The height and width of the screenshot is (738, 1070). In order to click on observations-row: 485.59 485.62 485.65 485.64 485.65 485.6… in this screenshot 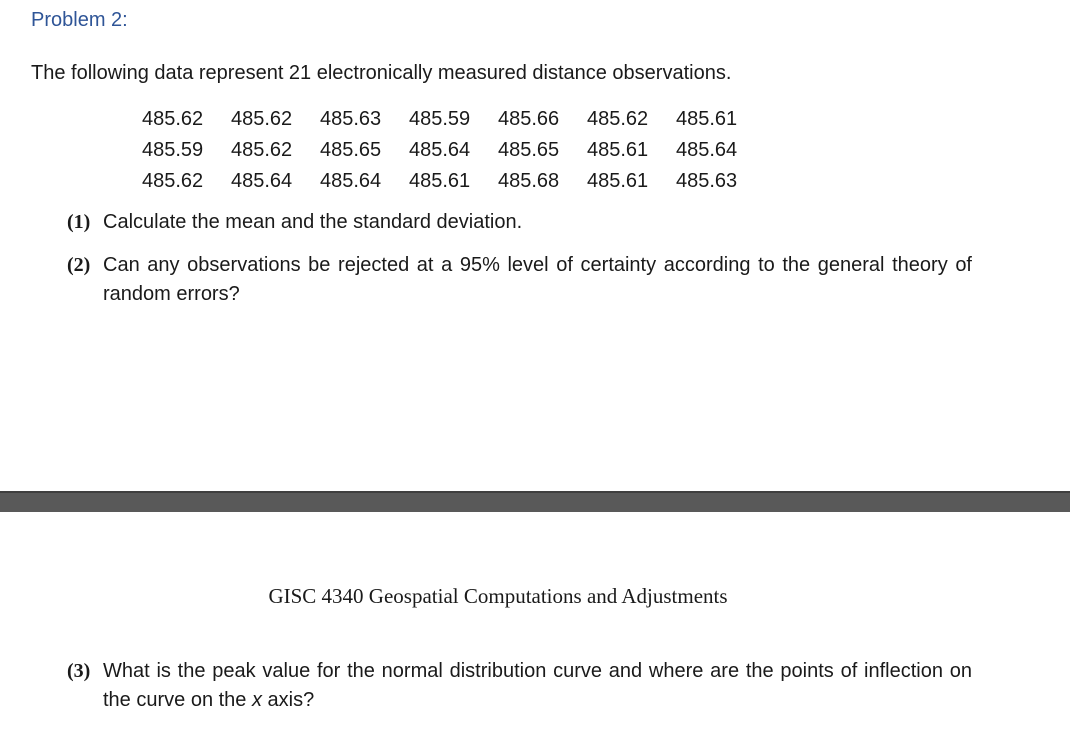, I will do `click(453, 152)`.